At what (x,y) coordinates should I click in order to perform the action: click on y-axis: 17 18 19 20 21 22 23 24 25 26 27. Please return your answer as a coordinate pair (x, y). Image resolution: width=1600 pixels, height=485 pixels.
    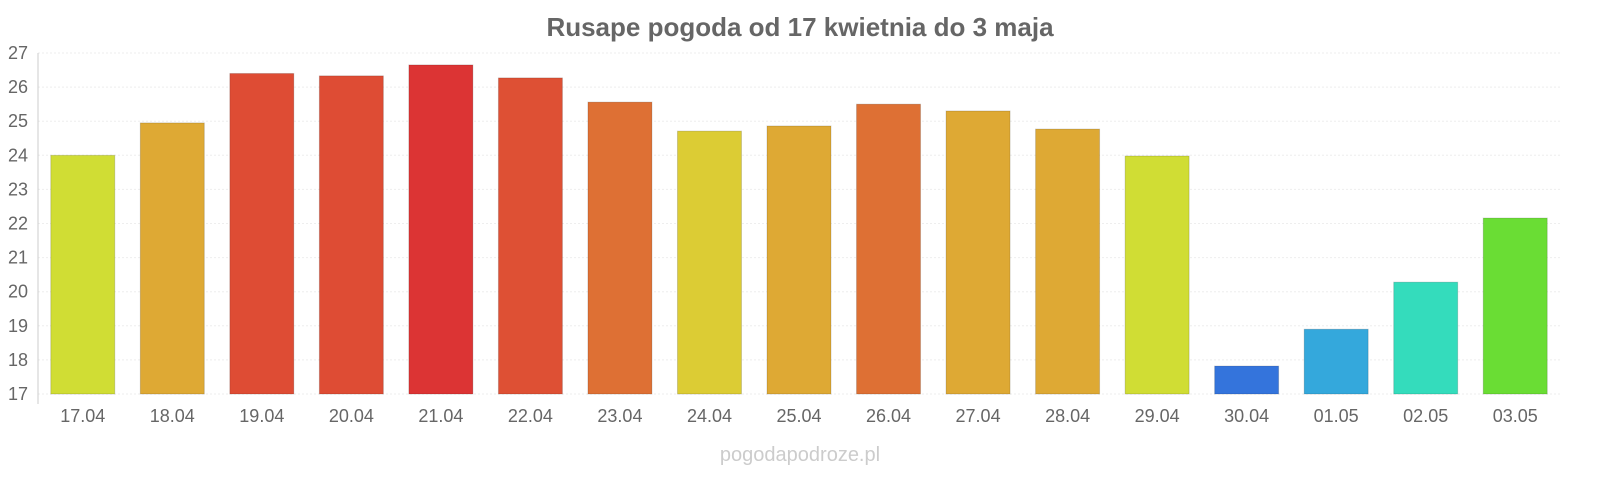
    Looking at the image, I should click on (18, 223).